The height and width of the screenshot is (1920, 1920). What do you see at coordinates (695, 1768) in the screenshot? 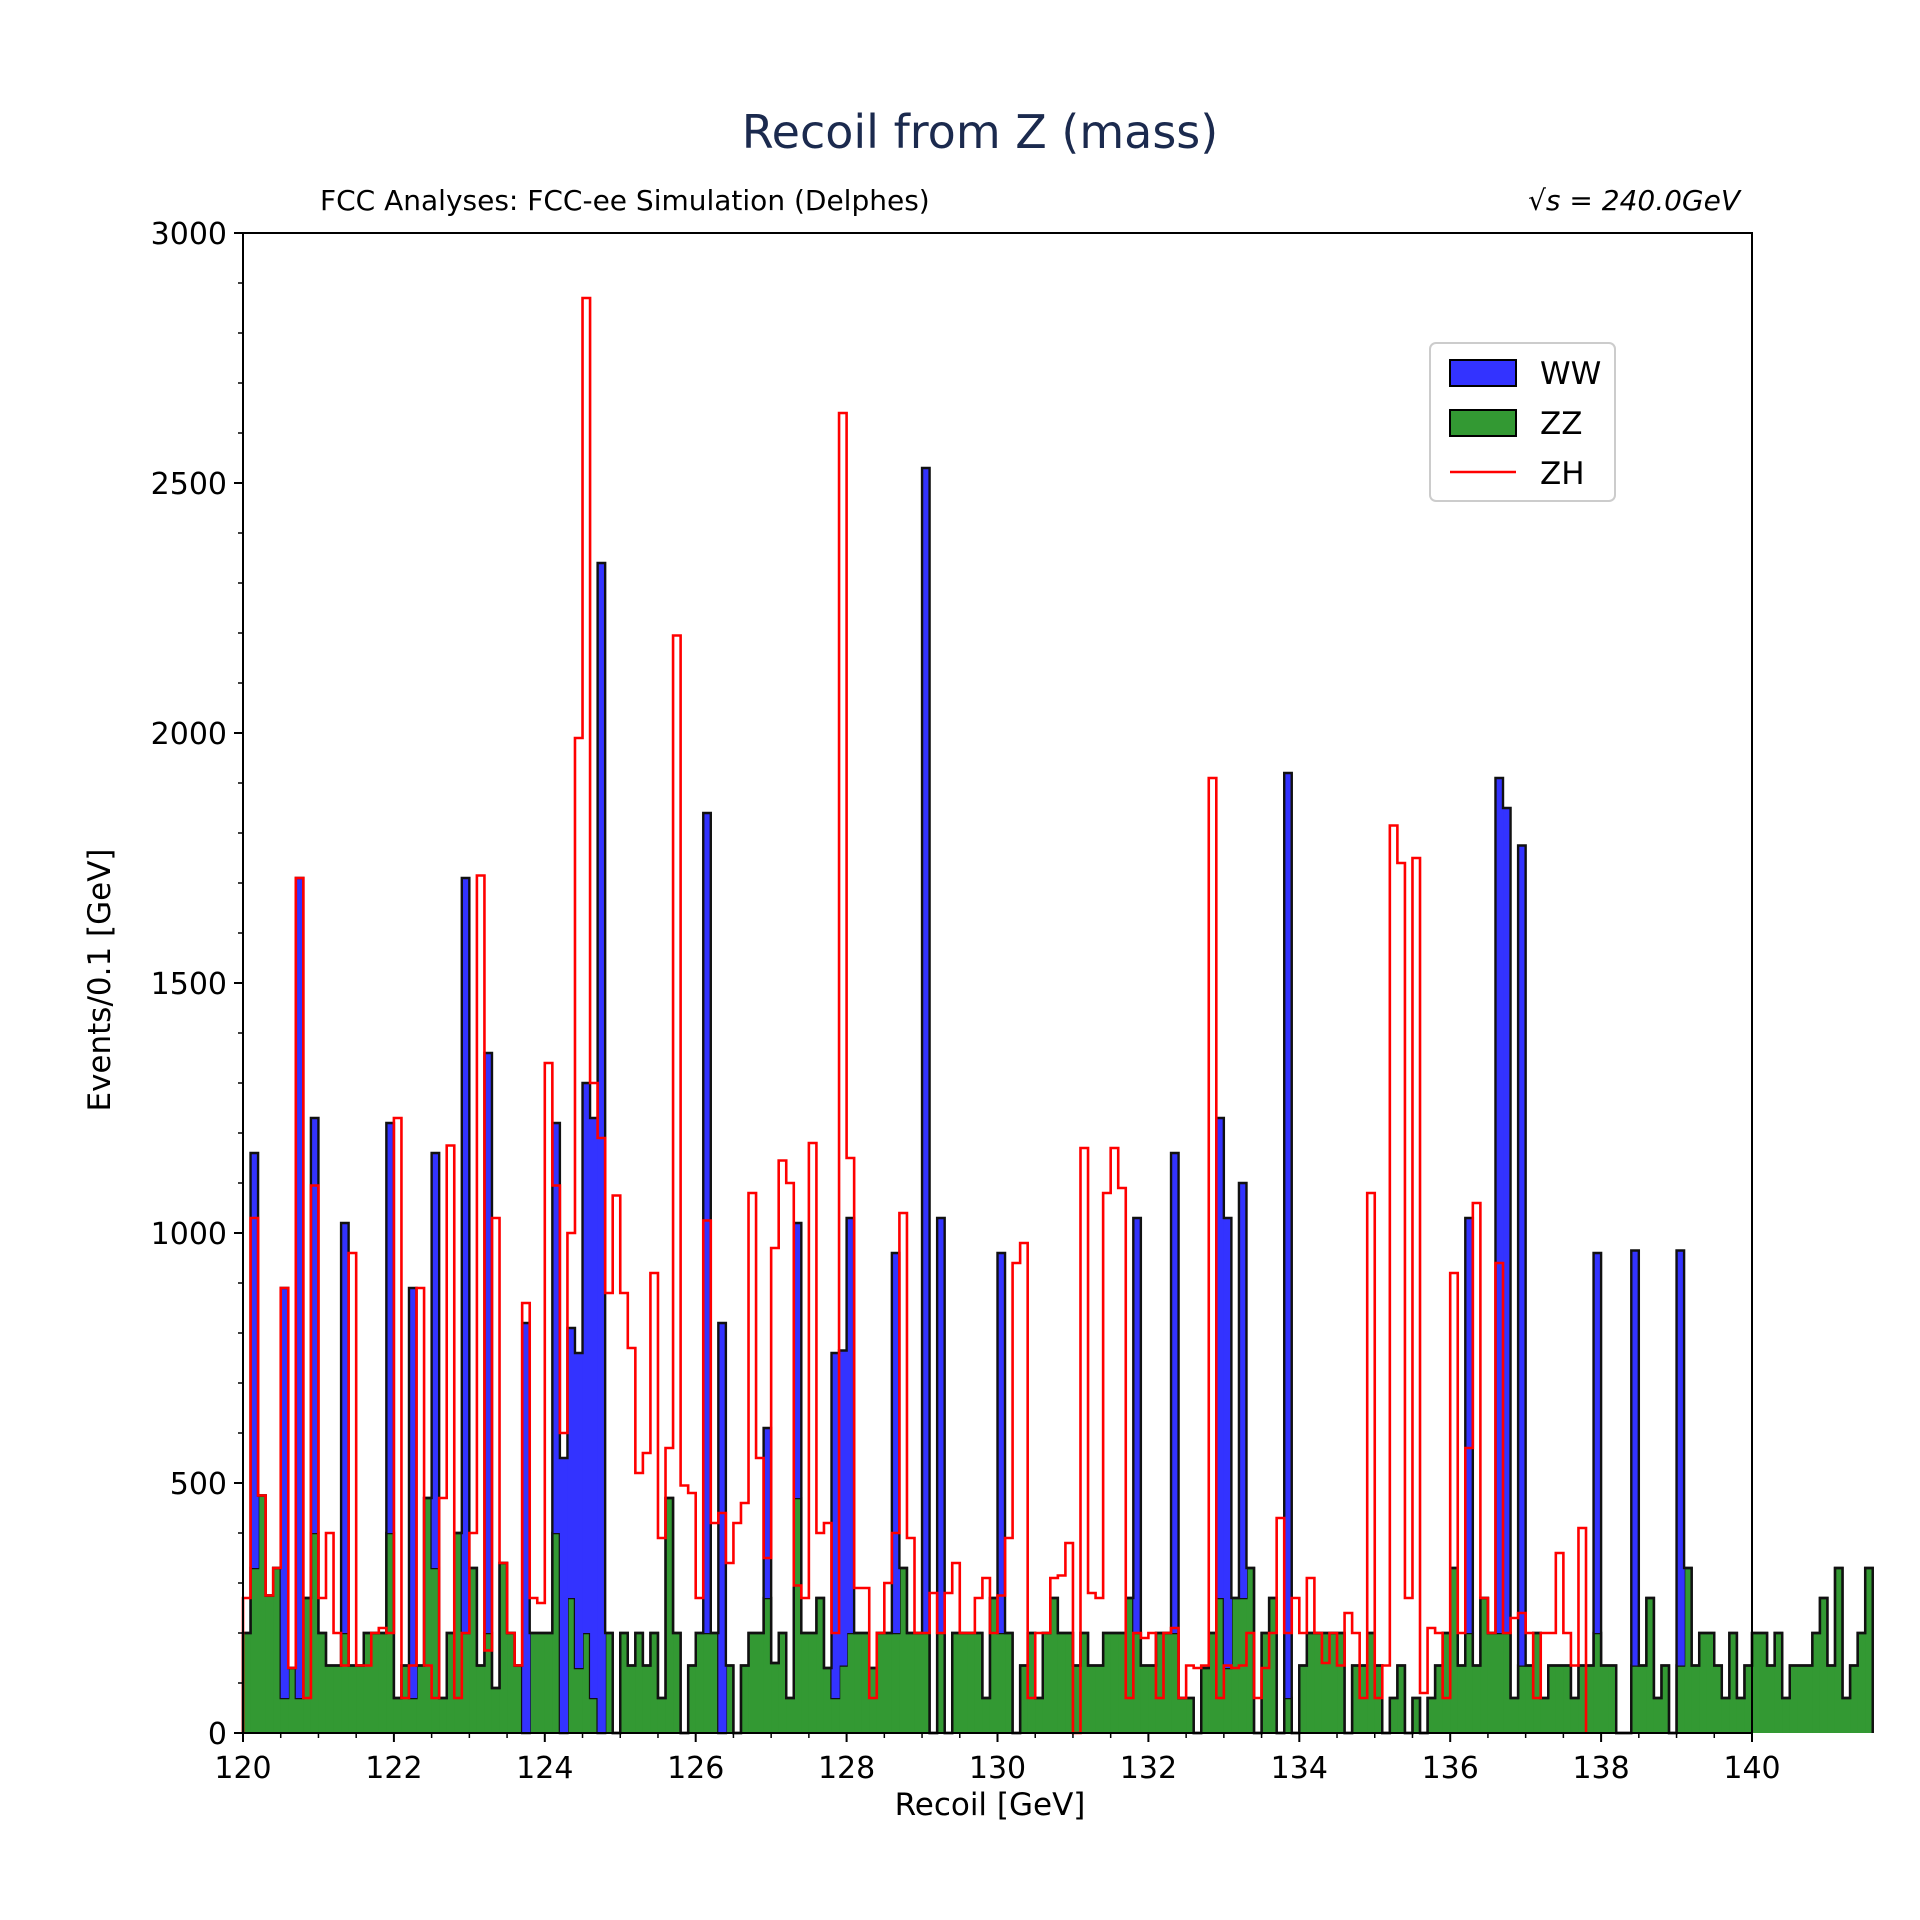
I see `x-tick-label: 126` at bounding box center [695, 1768].